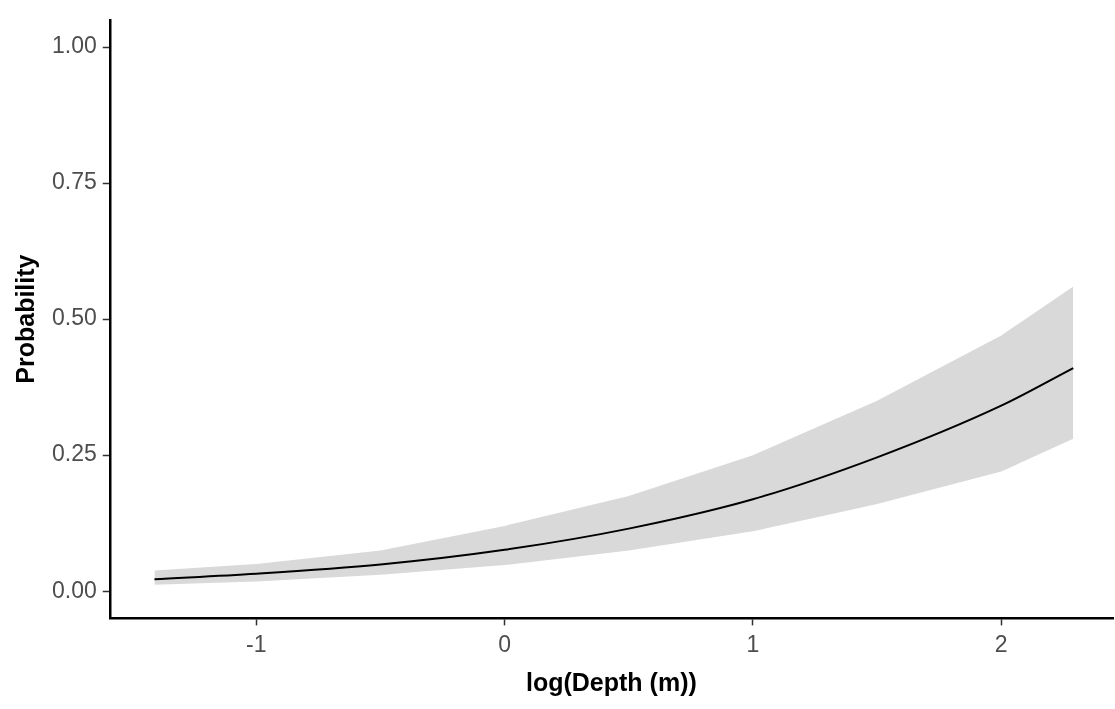 The width and height of the screenshot is (1115, 709). What do you see at coordinates (74, 45) in the screenshot?
I see `y-tick-label: 1.00` at bounding box center [74, 45].